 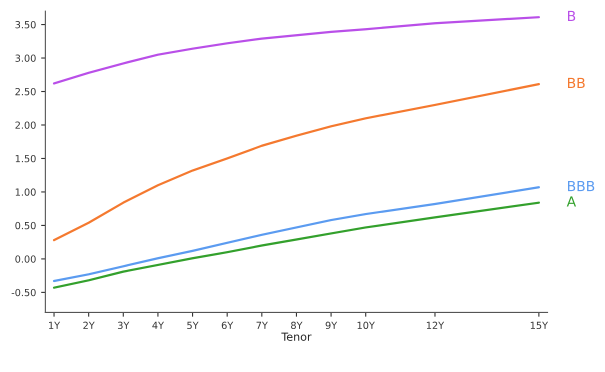 I want to click on text: BB, so click(x=576, y=83).